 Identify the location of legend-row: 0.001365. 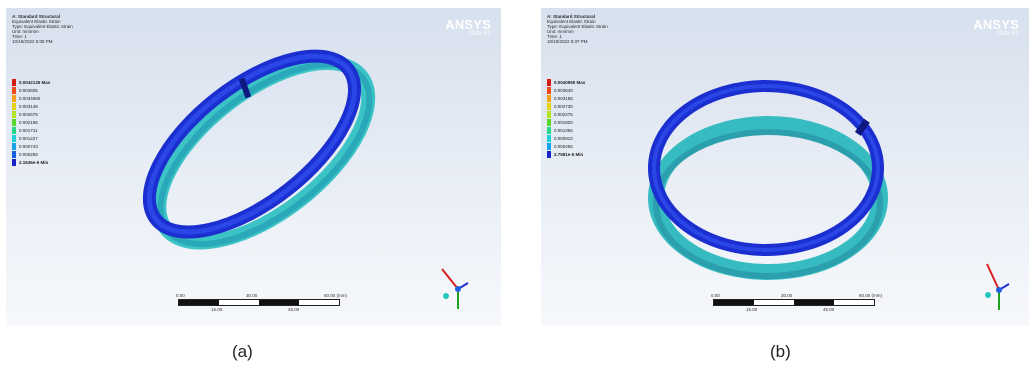
(566, 130).